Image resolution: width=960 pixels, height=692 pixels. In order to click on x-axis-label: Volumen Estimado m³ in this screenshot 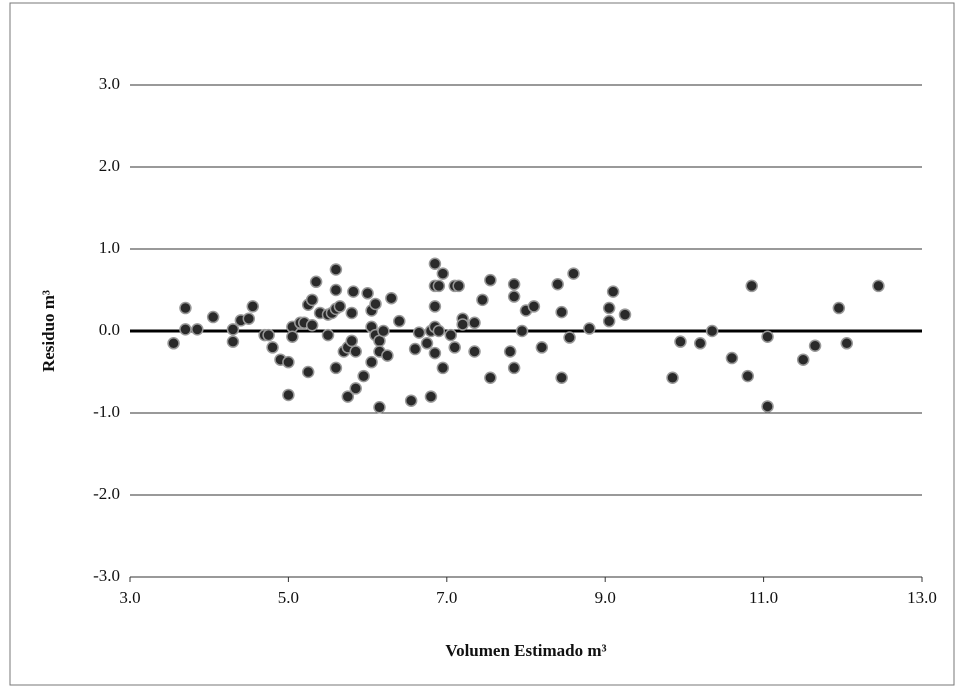, I will do `click(525, 650)`.